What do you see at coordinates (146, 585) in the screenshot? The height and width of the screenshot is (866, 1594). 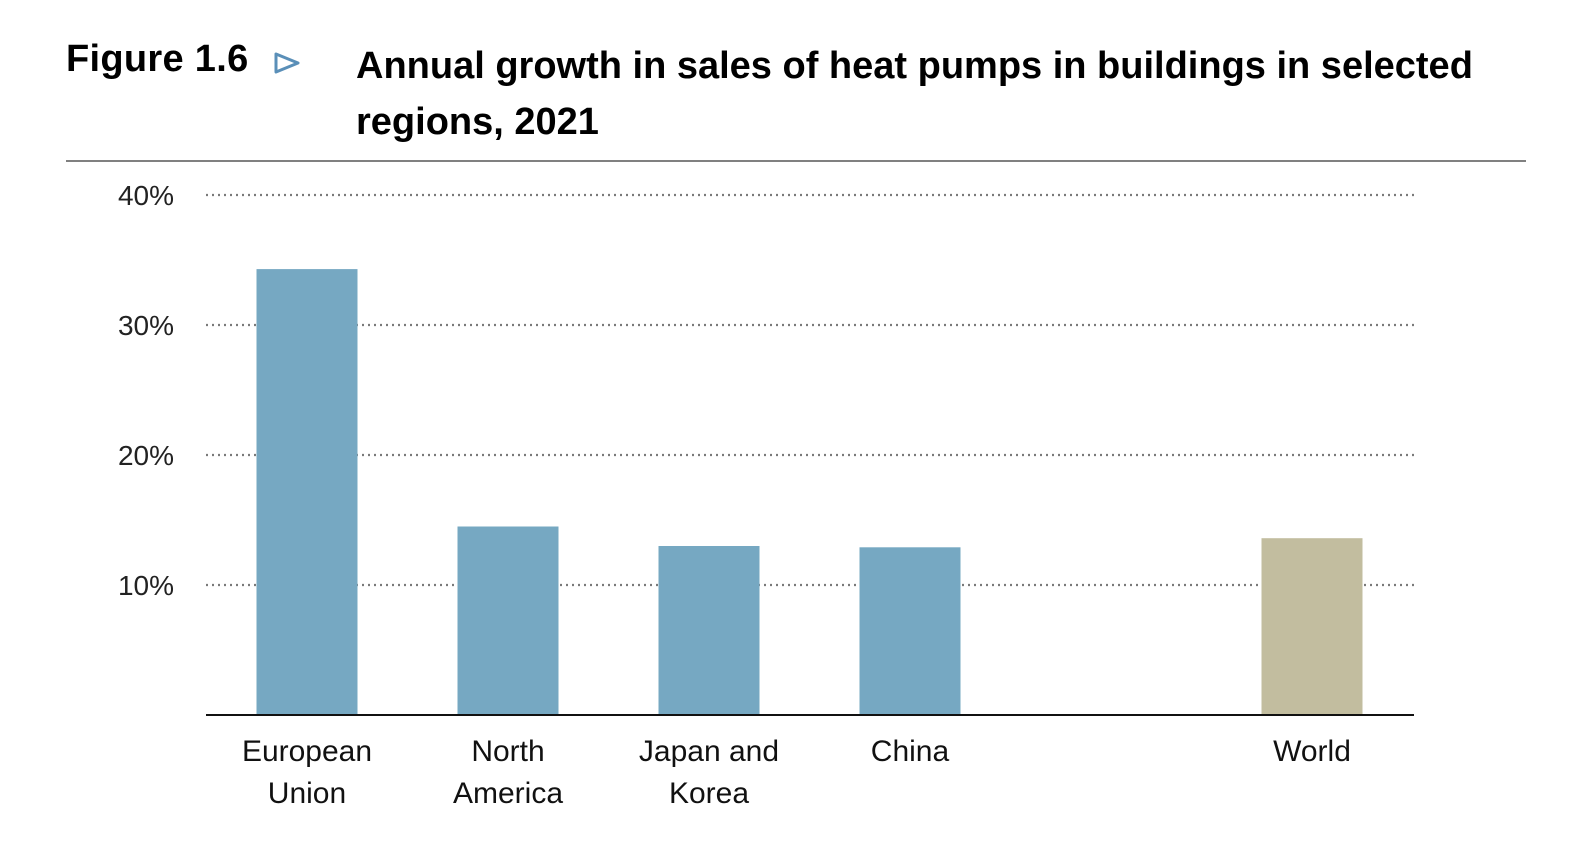 I see `y-tick-label: 10%` at bounding box center [146, 585].